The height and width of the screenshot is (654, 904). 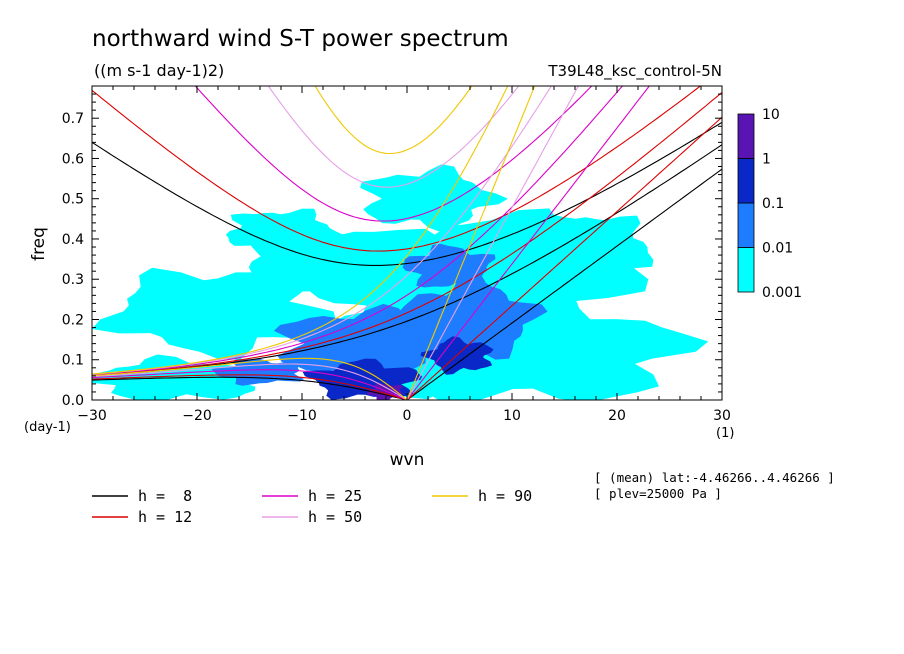 What do you see at coordinates (73, 200) in the screenshot?
I see `y-tick-label: 0.5` at bounding box center [73, 200].